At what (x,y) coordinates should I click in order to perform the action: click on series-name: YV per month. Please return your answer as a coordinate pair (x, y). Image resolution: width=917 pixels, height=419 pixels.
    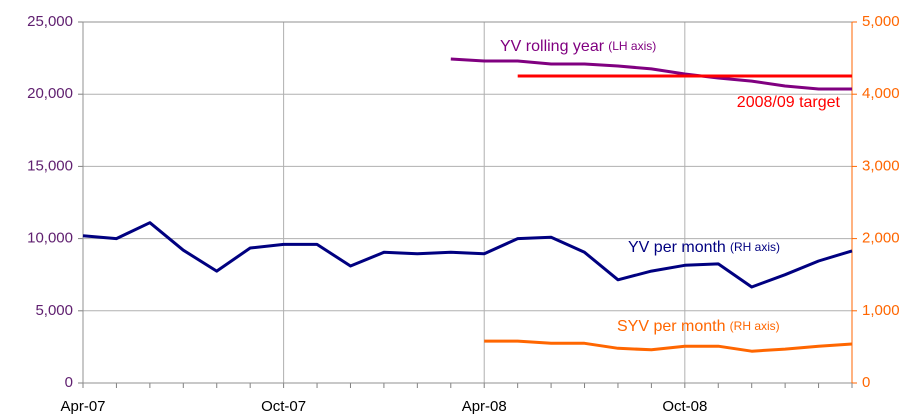
    Looking at the image, I should click on (677, 247).